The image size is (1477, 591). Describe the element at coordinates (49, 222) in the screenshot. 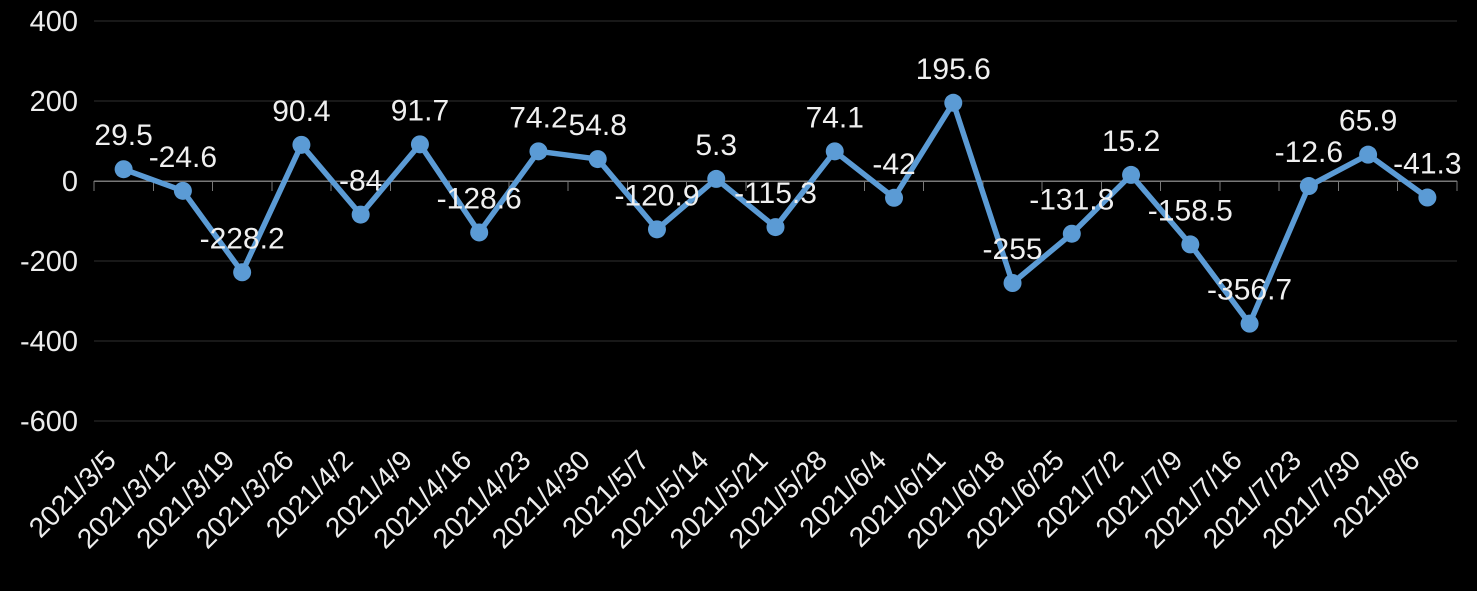

I see `y-axis-labels-group: 400 200 0 -200 -400 -600` at that location.